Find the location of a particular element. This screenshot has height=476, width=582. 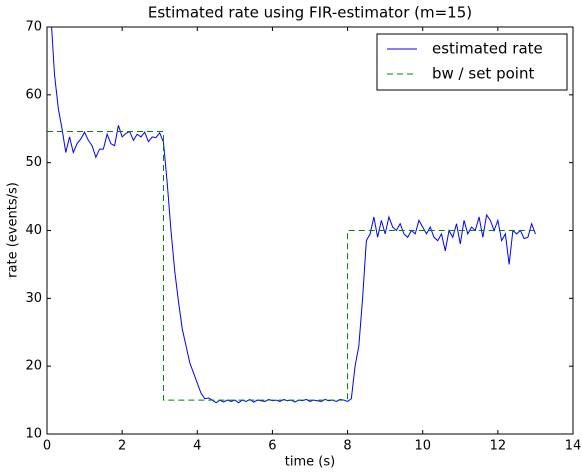

legend-label: bw / set point is located at coordinates (483, 74).